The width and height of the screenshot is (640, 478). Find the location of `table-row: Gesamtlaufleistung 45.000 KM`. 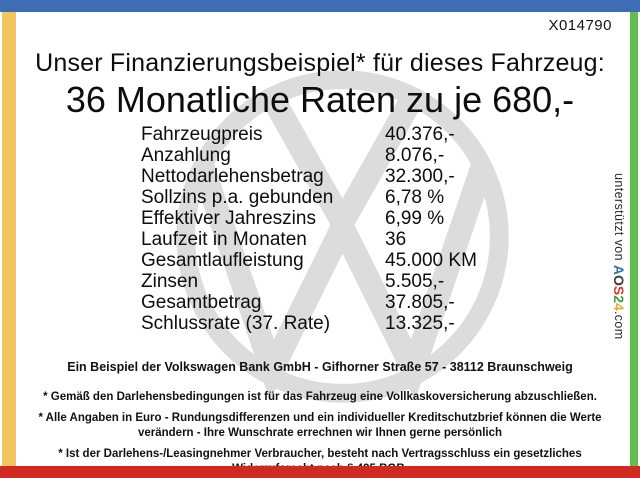

table-row: Gesamtlaufleistung 45.000 KM is located at coordinates (309, 260).